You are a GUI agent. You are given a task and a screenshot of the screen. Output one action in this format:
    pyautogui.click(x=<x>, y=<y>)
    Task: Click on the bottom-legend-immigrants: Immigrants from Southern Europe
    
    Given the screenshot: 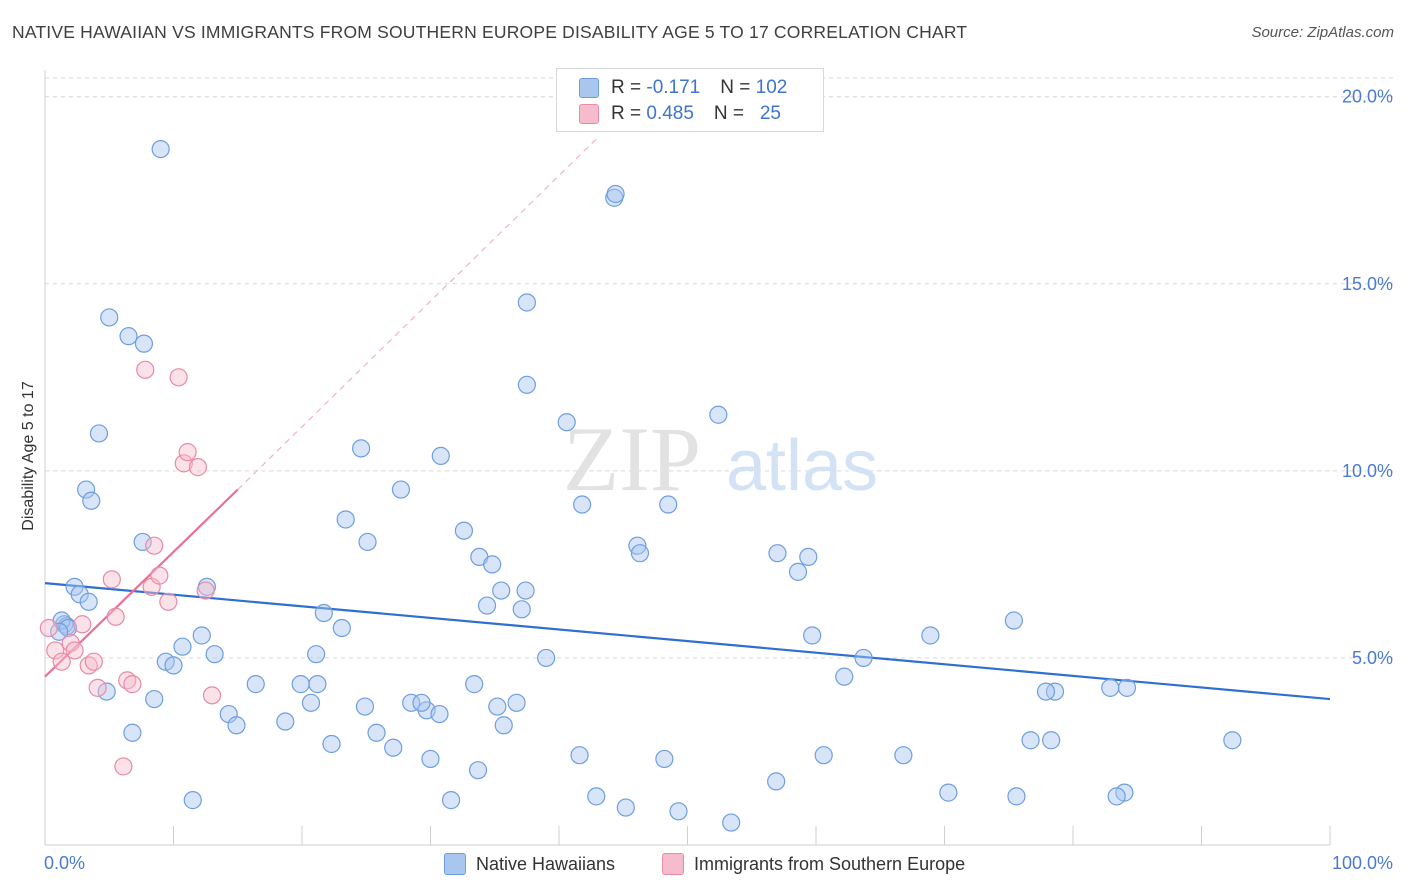 What is the action you would take?
    pyautogui.click(x=813, y=864)
    